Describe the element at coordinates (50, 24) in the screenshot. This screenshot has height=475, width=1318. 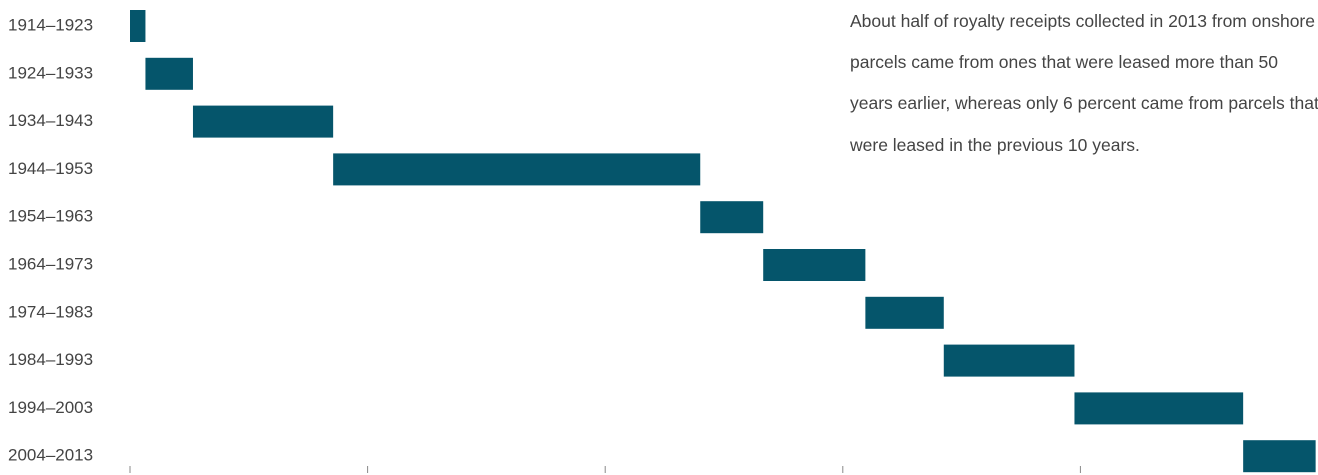
I see `y-tick-label: 1914–1923` at that location.